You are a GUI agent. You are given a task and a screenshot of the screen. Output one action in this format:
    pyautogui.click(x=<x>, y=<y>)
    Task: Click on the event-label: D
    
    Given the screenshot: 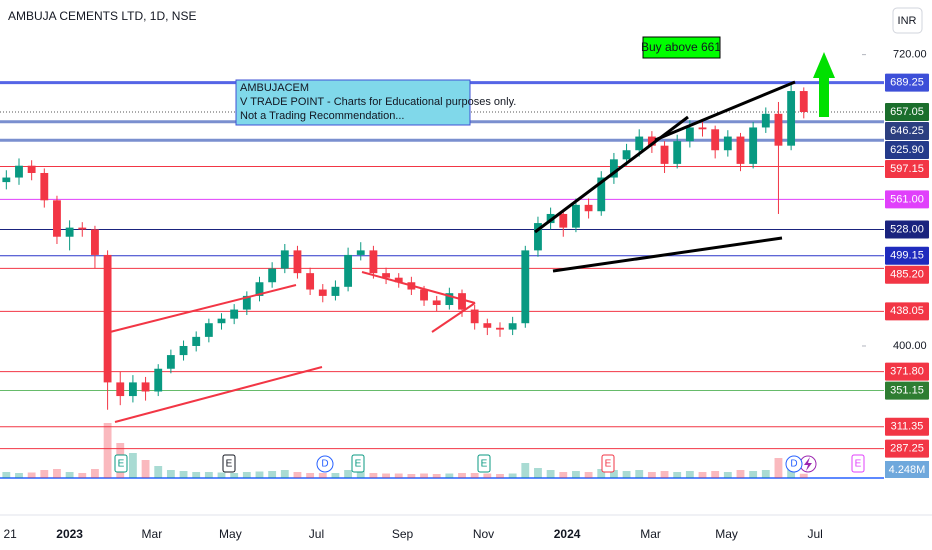 What is the action you would take?
    pyautogui.click(x=793, y=464)
    